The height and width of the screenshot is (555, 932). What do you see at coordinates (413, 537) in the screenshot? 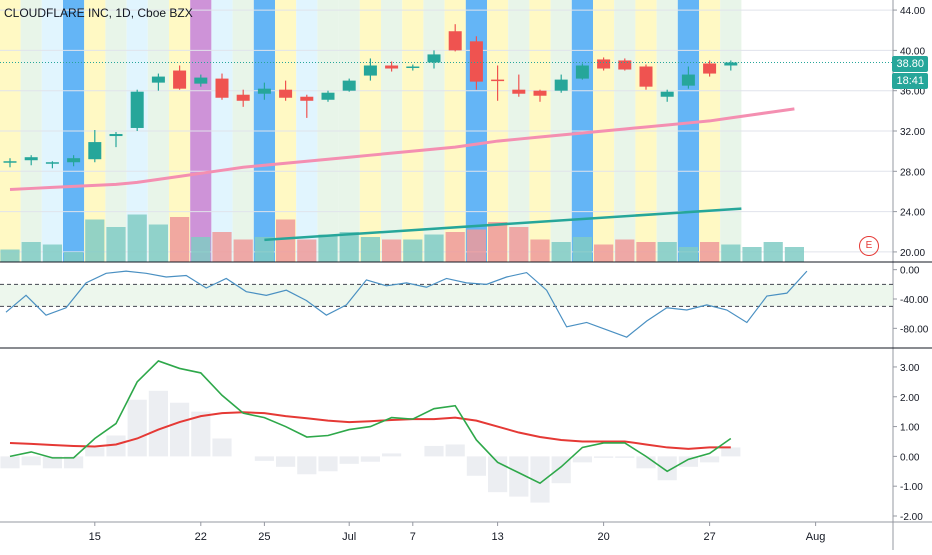
I see `time-tick-label: 7` at bounding box center [413, 537].